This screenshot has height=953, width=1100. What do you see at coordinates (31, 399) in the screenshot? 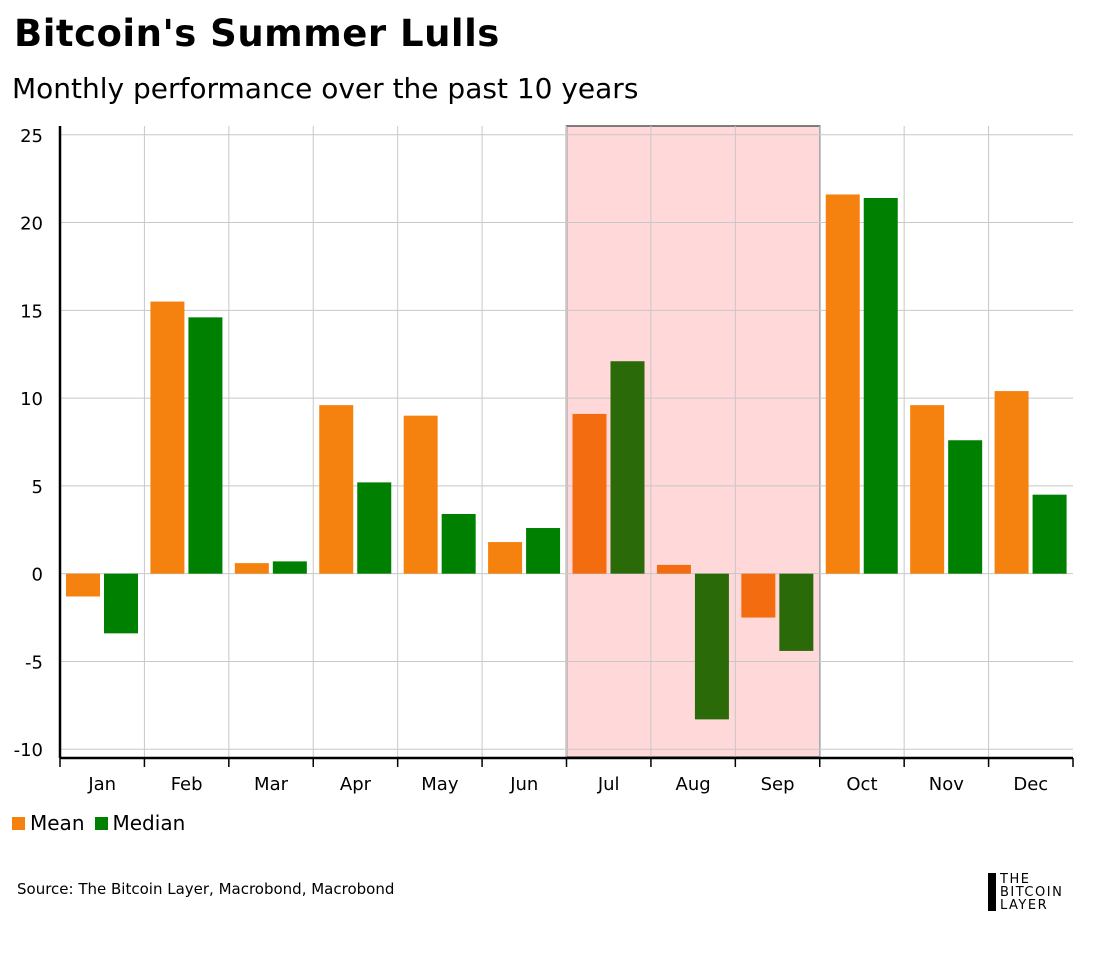
I see `y-tick-label: 10` at bounding box center [31, 399].